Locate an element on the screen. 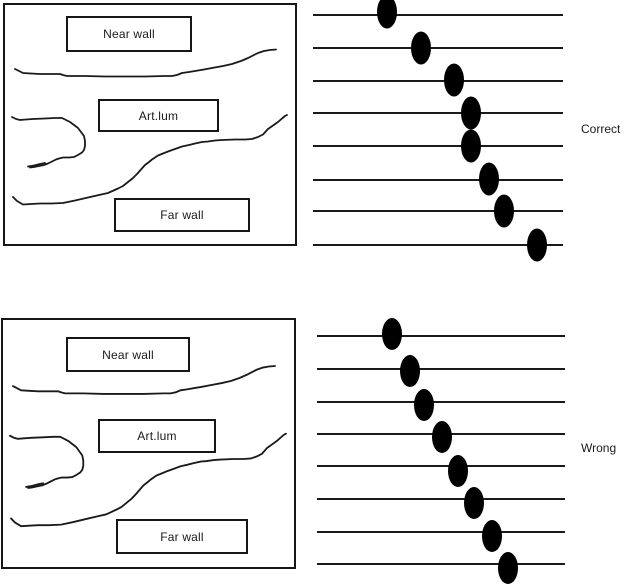  caption-correct: Correct is located at coordinates (601, 129).